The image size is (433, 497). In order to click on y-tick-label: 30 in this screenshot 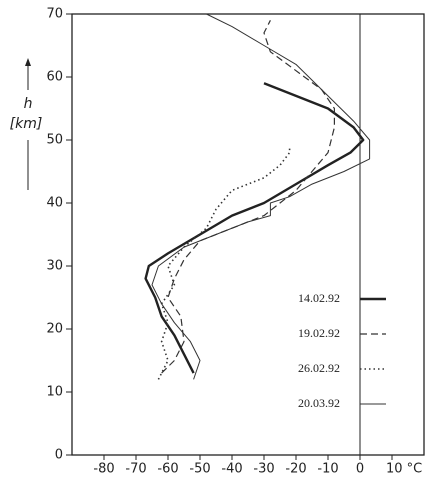, I will do `click(54, 266)`.